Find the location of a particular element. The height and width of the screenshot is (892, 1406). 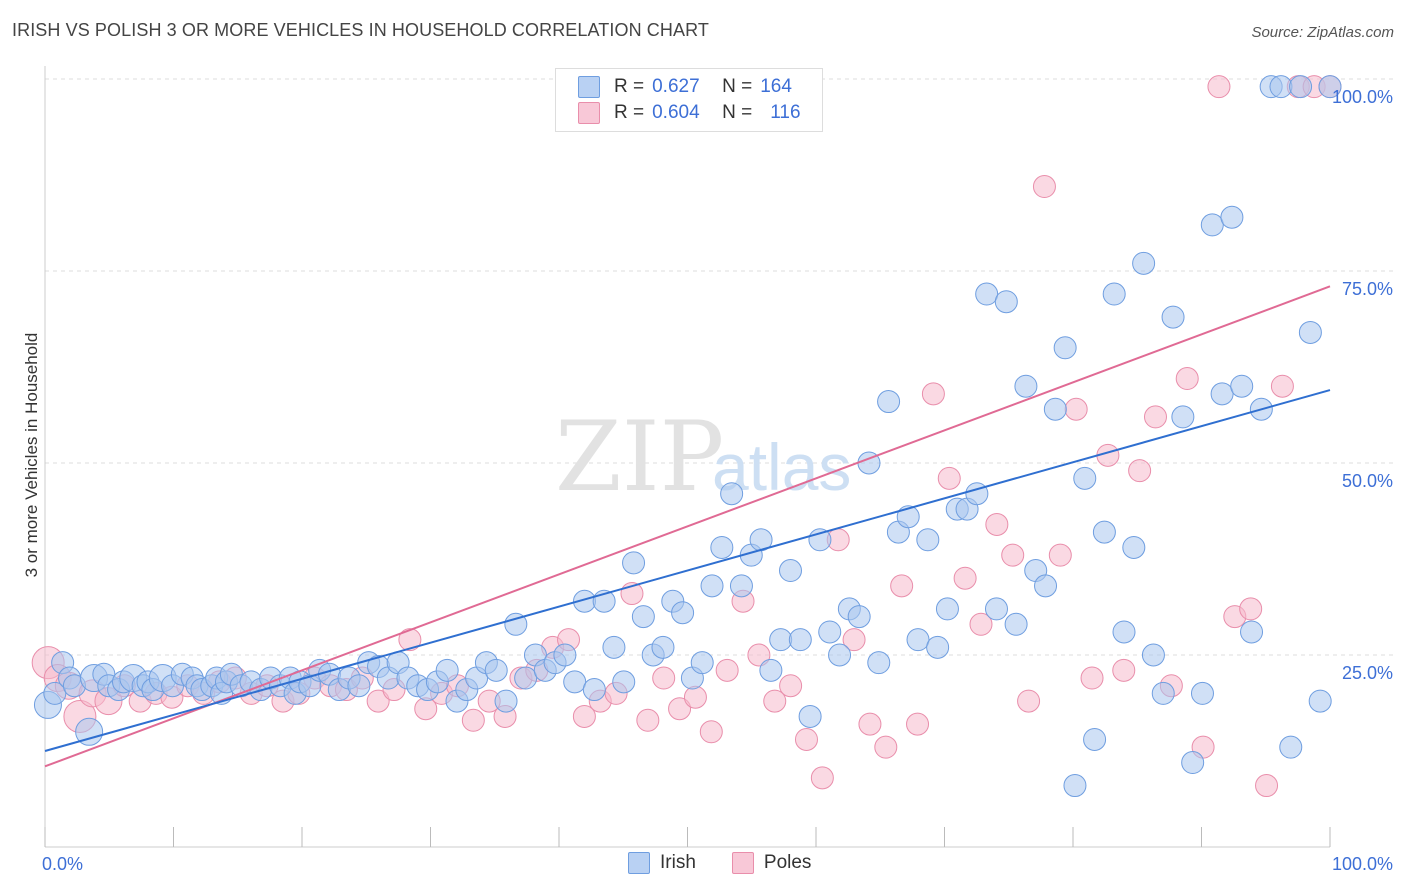

r-value: 0.604 is located at coordinates (676, 112).